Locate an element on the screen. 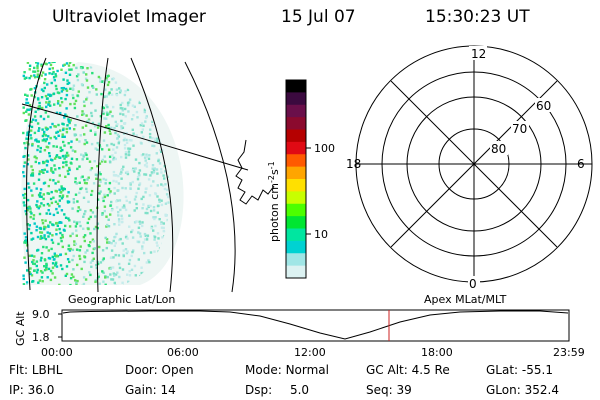  colorbar-swatch is located at coordinates (296, 223).